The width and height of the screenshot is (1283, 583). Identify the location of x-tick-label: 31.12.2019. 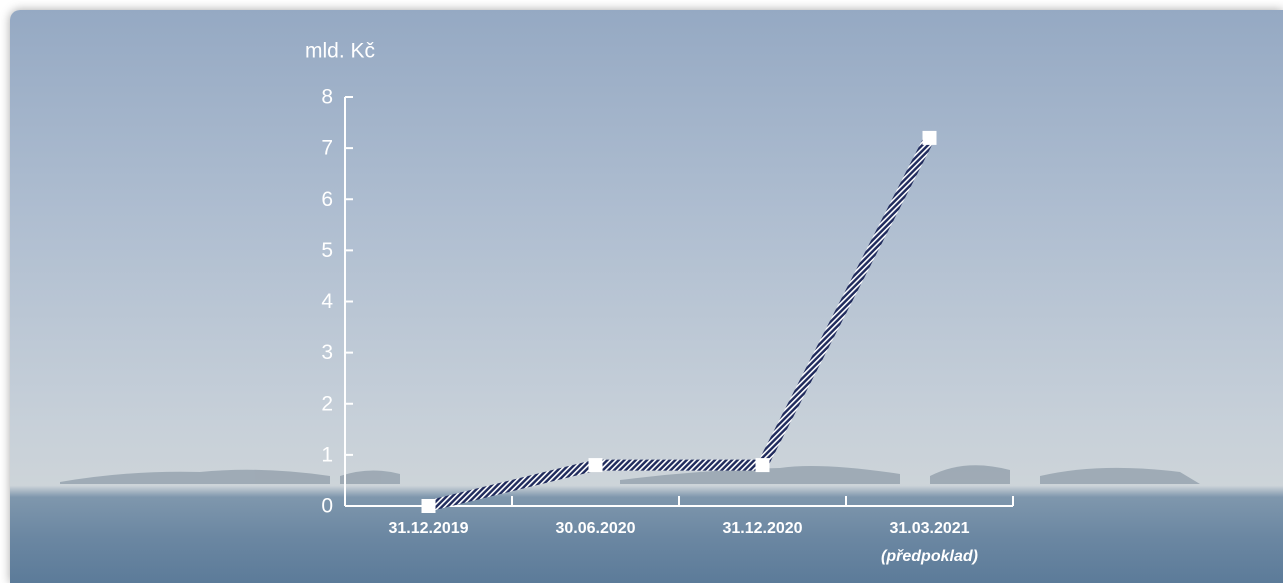
(428, 528).